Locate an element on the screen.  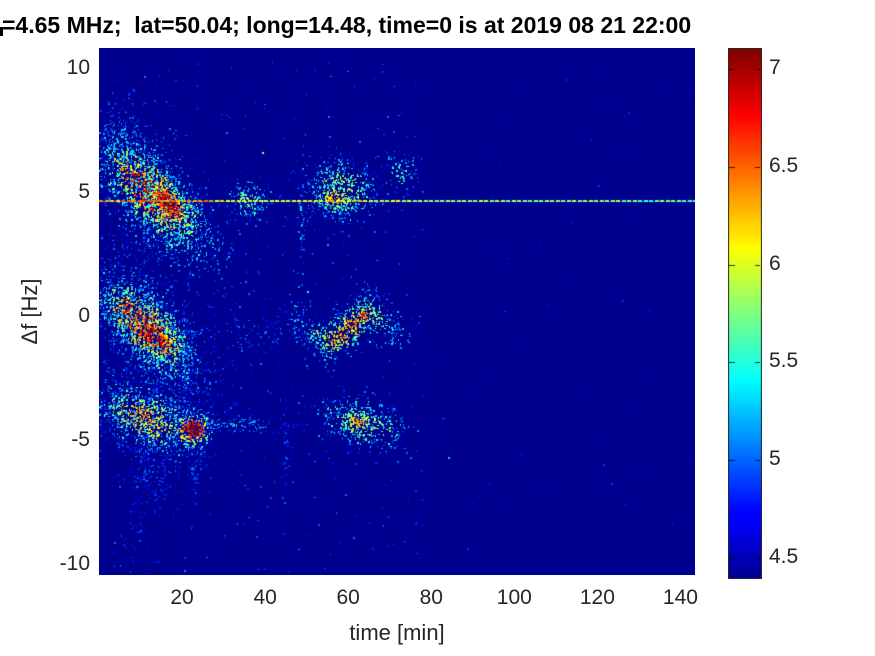
x-tick-label: 120 is located at coordinates (597, 597).